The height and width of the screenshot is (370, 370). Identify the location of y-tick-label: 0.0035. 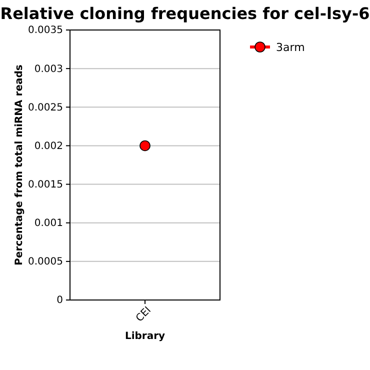
(45, 30).